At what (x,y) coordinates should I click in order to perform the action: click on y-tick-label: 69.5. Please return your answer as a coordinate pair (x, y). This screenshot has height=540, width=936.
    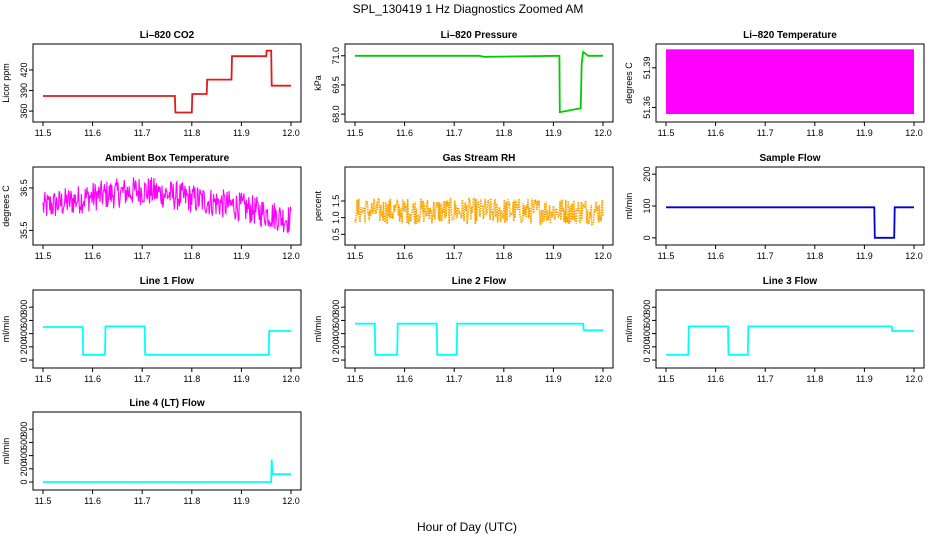
    Looking at the image, I should click on (336, 85).